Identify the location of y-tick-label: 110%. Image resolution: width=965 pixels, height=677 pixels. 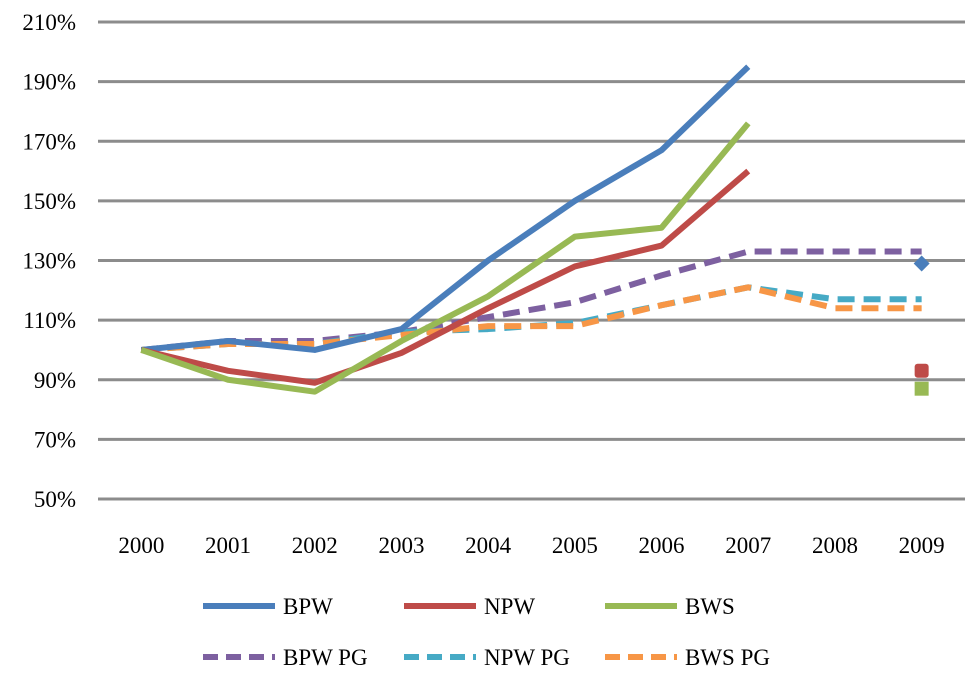
(49, 320).